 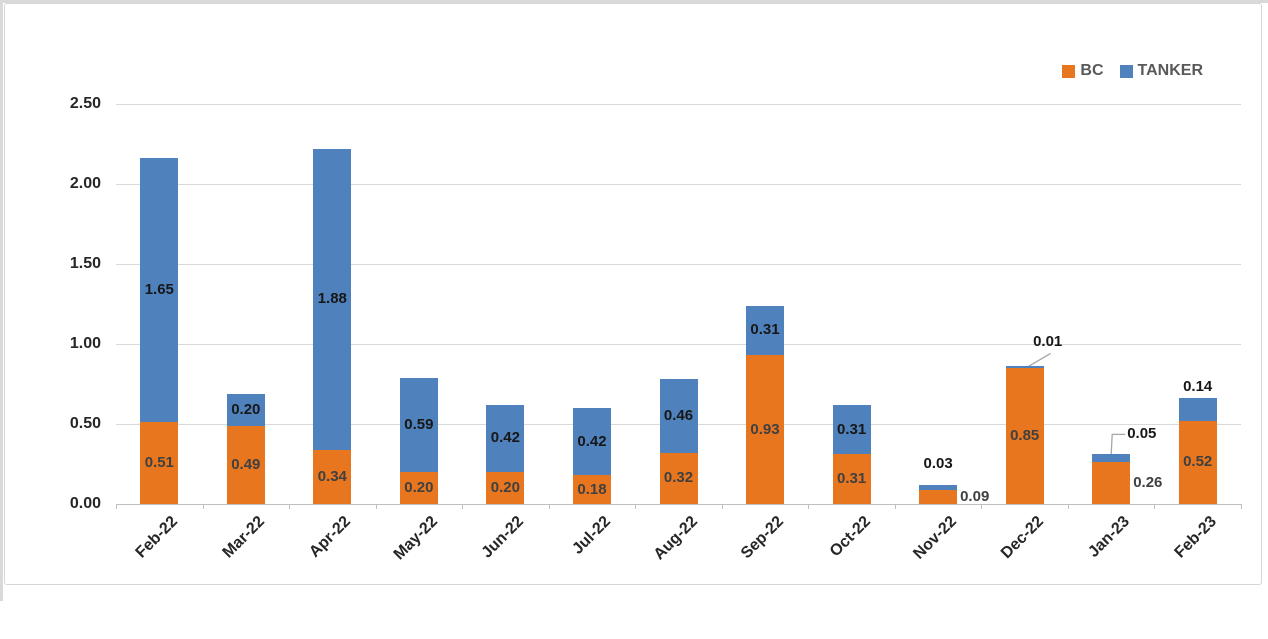 I want to click on tanker-data-label: 0.14, so click(x=1198, y=387).